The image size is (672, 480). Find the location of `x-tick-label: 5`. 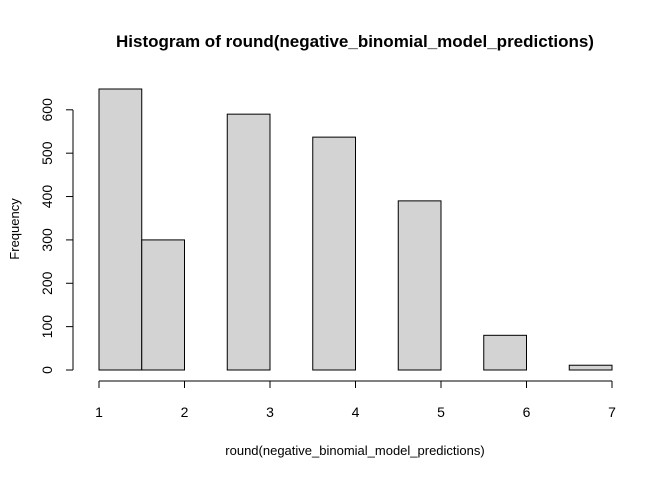

x-tick-label: 5 is located at coordinates (441, 412).